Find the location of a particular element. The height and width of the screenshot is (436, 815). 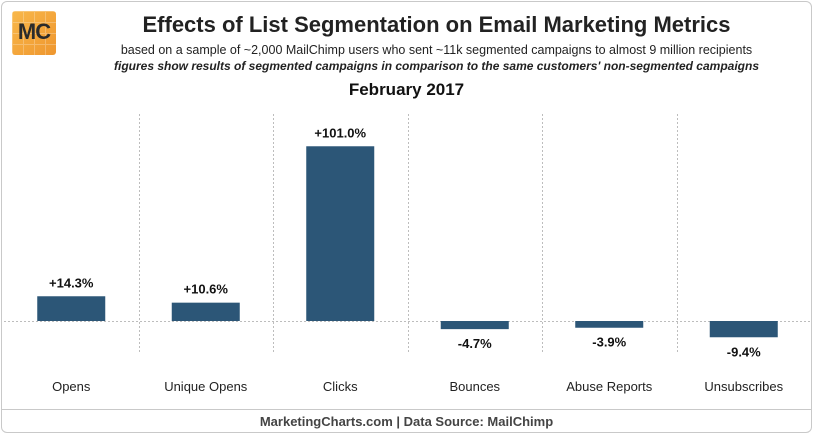

chart-period: February 2017 is located at coordinates (406, 89).